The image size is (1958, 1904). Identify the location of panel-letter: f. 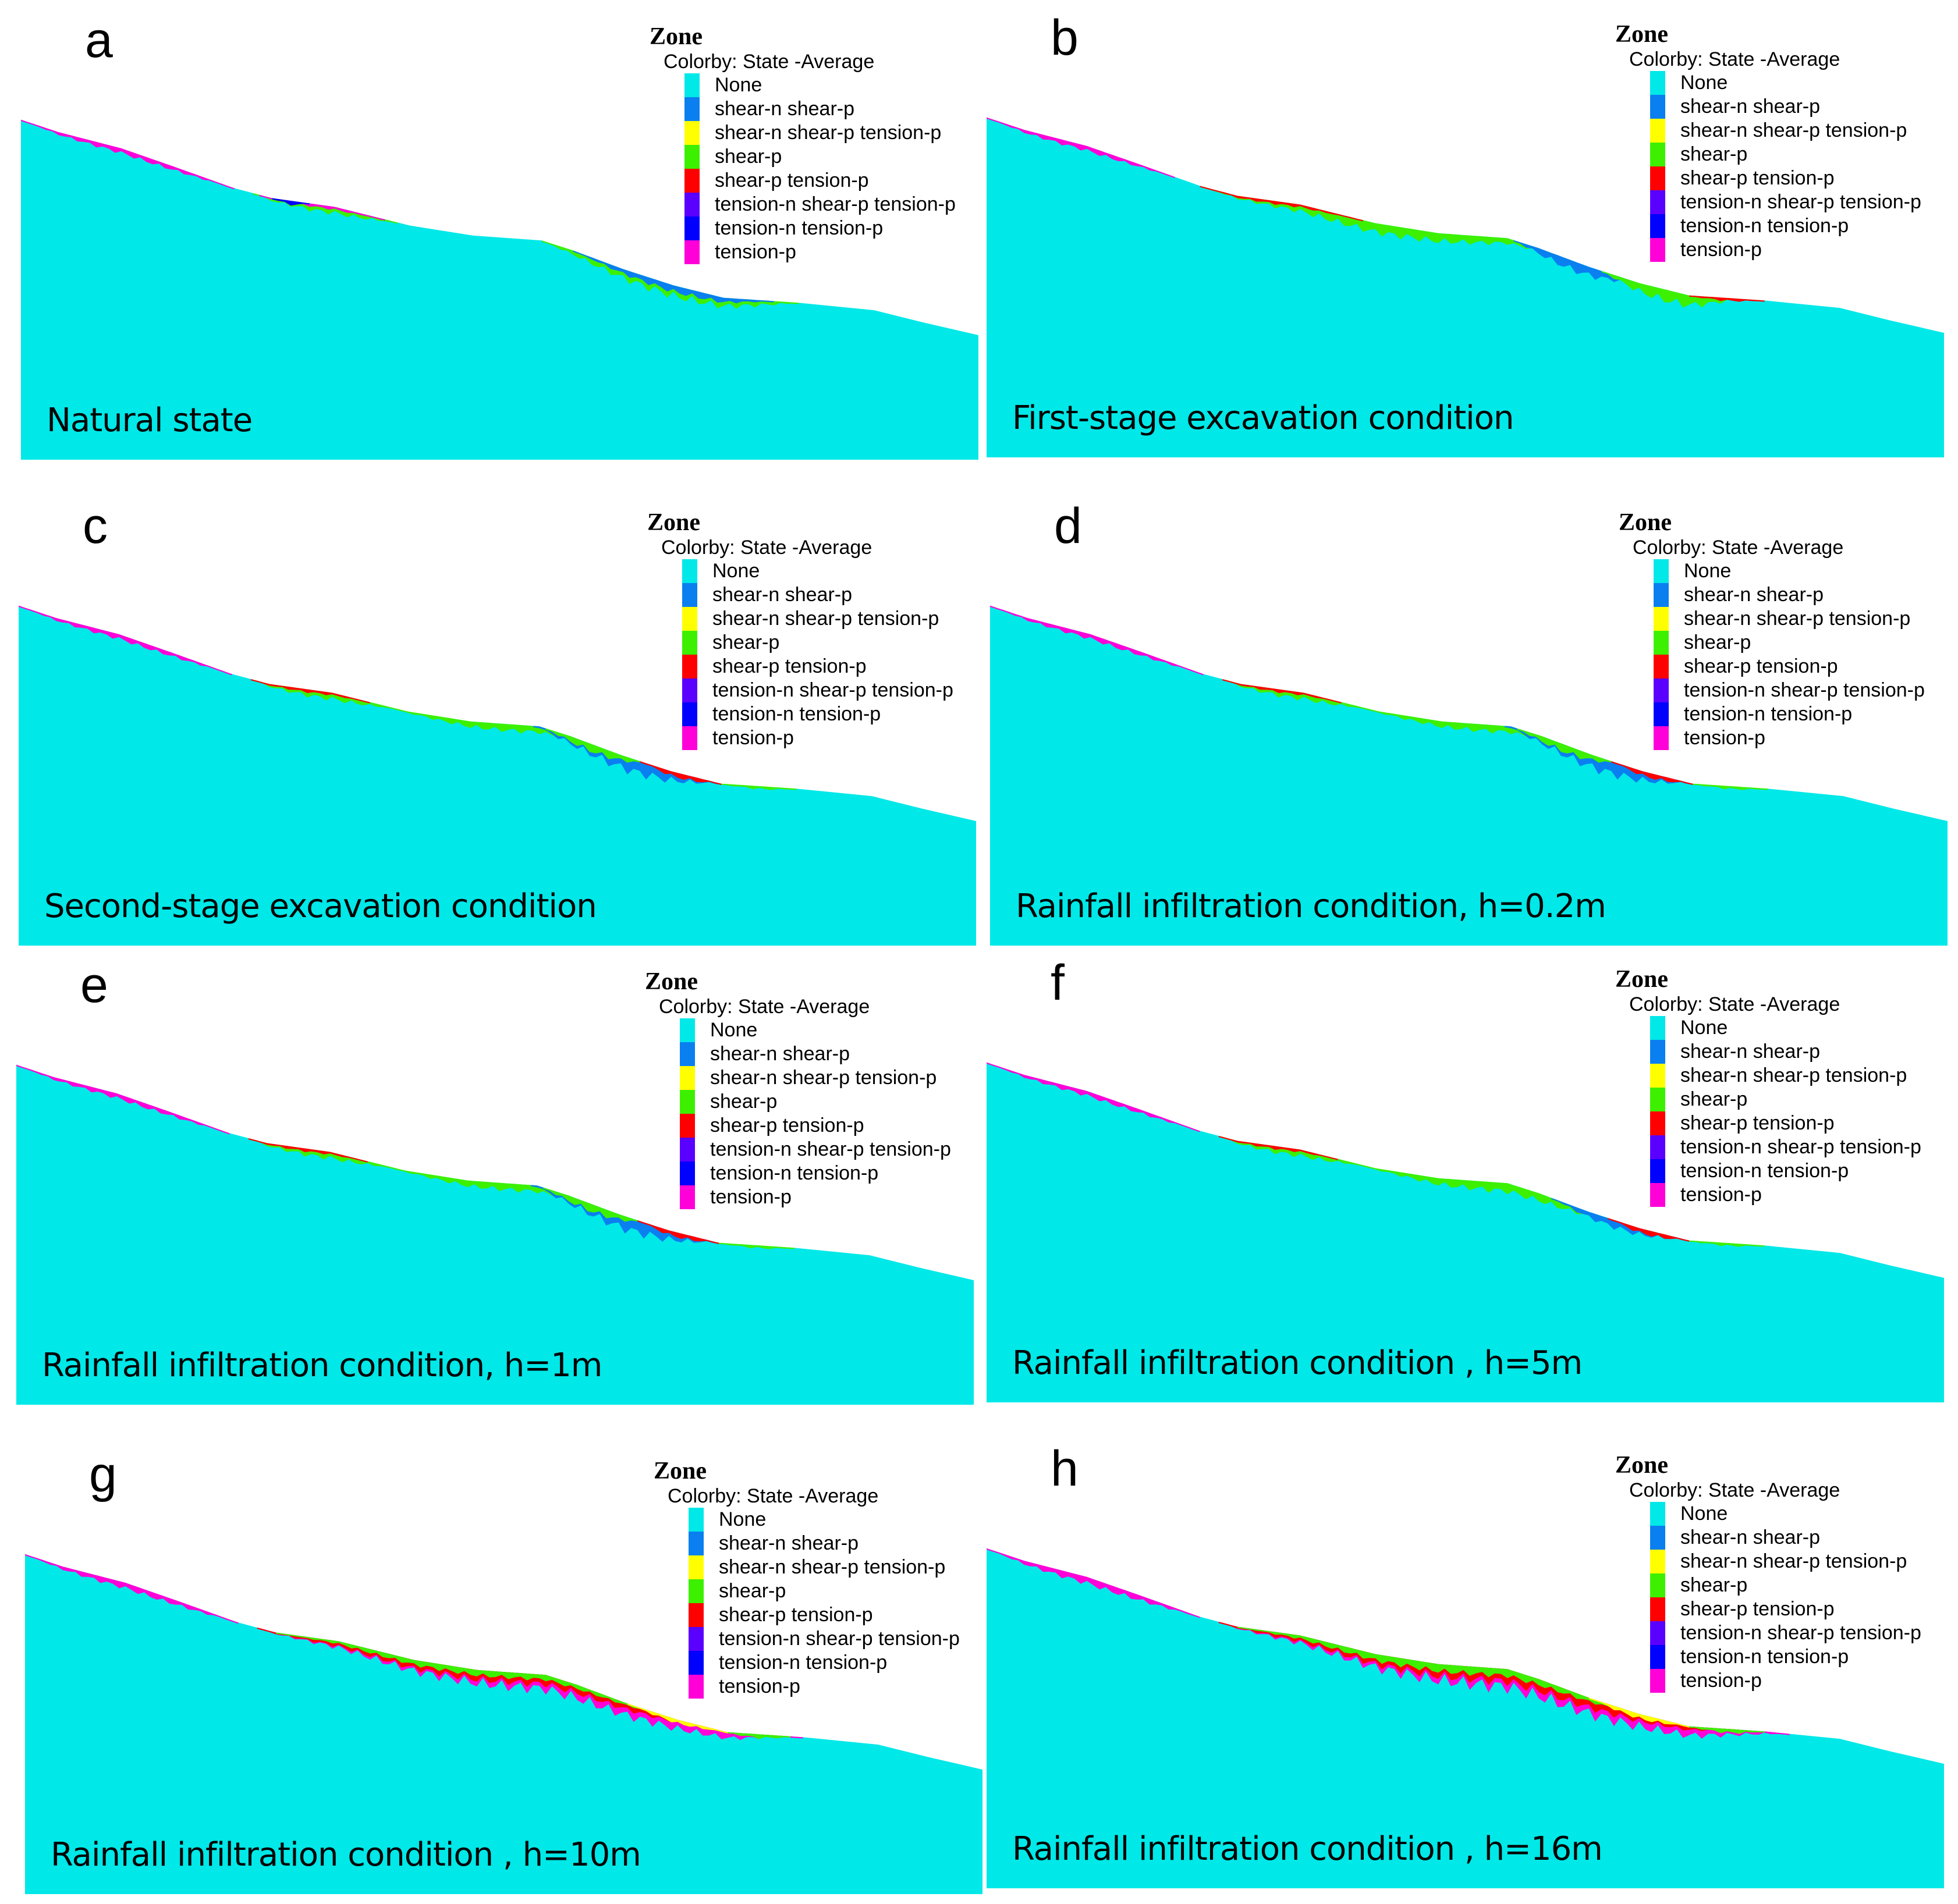
(1058, 983).